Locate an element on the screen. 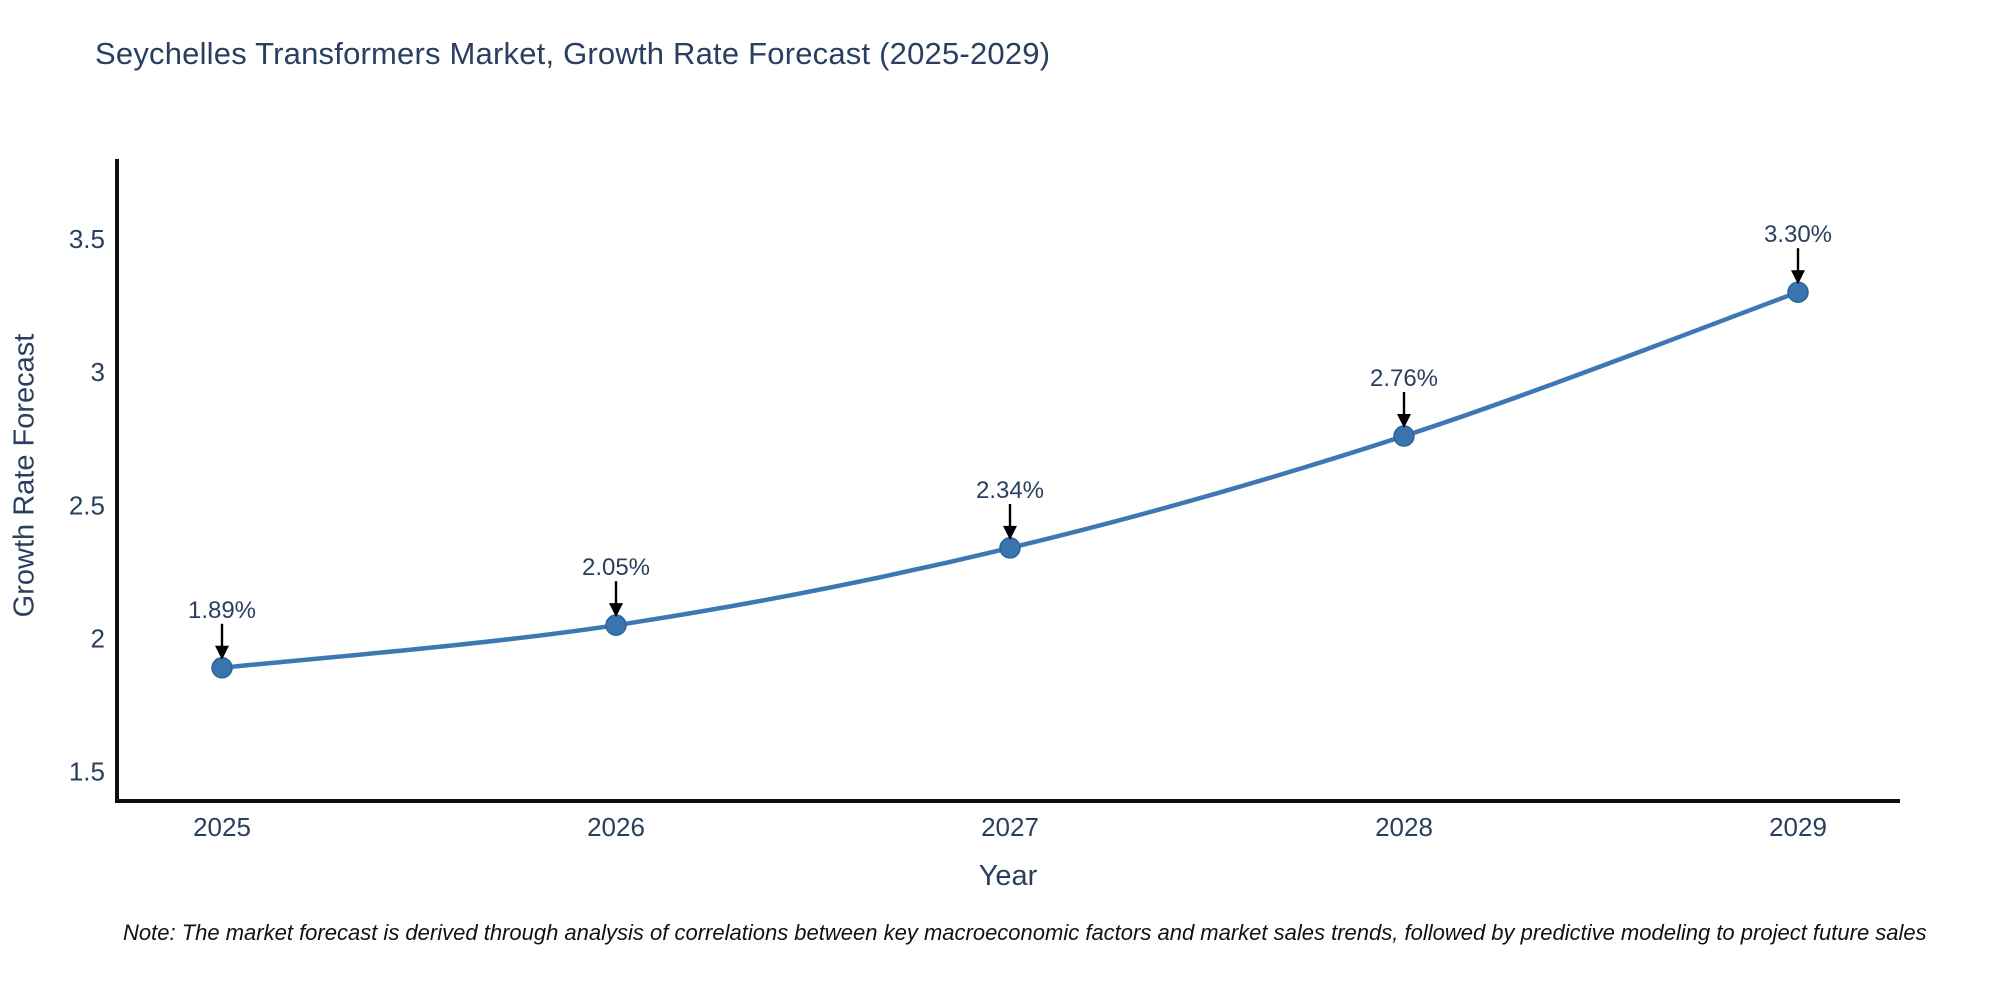  x-tick-label: 2029 is located at coordinates (1798, 827).